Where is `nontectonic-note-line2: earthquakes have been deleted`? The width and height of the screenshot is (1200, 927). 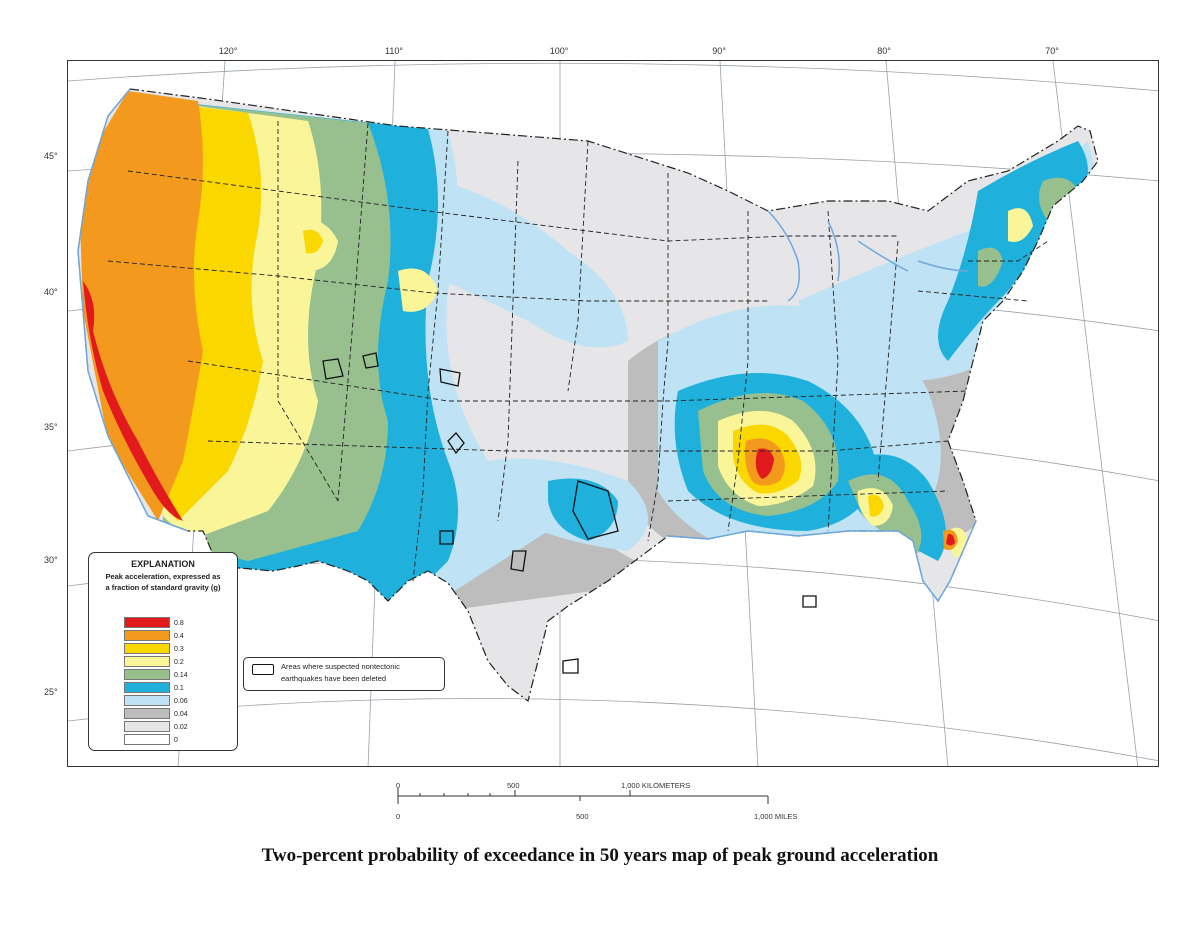
nontectonic-note-line2: earthquakes have been deleted is located at coordinates (334, 678).